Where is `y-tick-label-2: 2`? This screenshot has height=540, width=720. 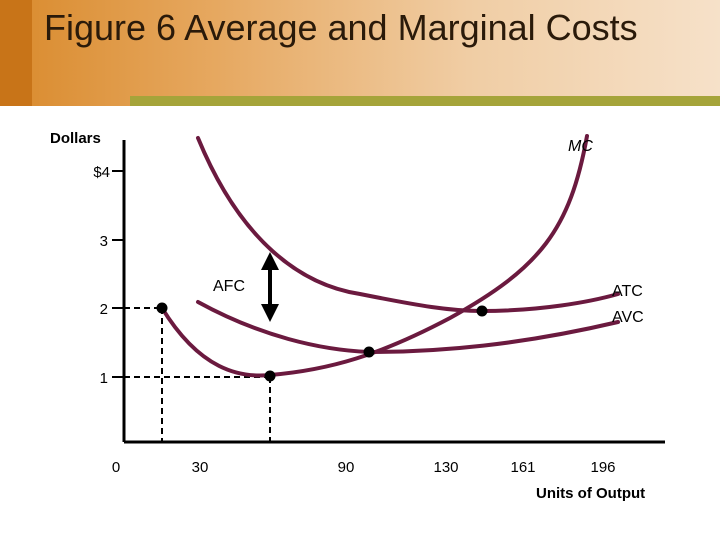 y-tick-label-2: 2 is located at coordinates (104, 309).